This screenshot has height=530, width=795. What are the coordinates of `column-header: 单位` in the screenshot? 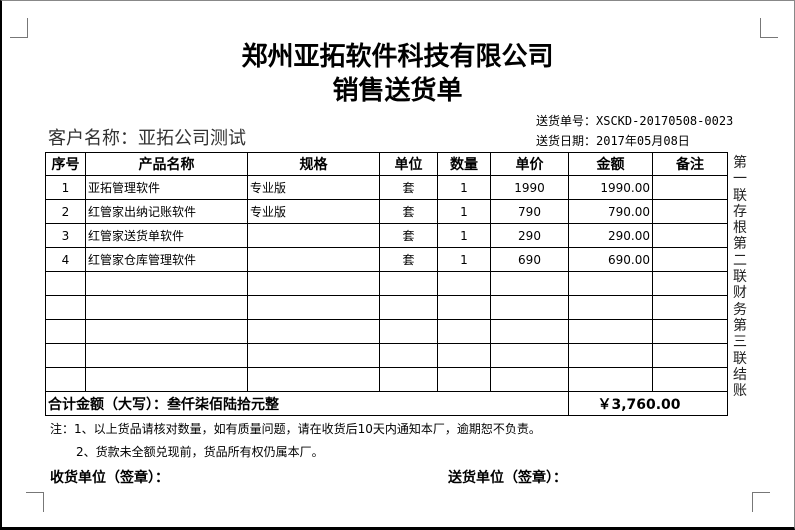 It's located at (408, 164).